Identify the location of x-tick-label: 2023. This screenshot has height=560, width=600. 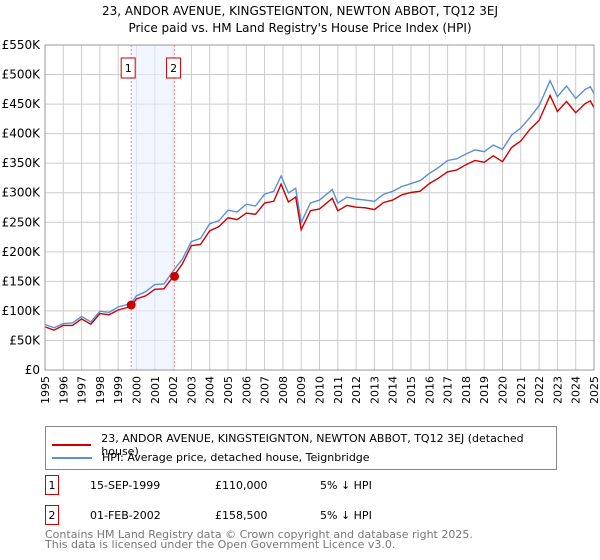
(557, 390).